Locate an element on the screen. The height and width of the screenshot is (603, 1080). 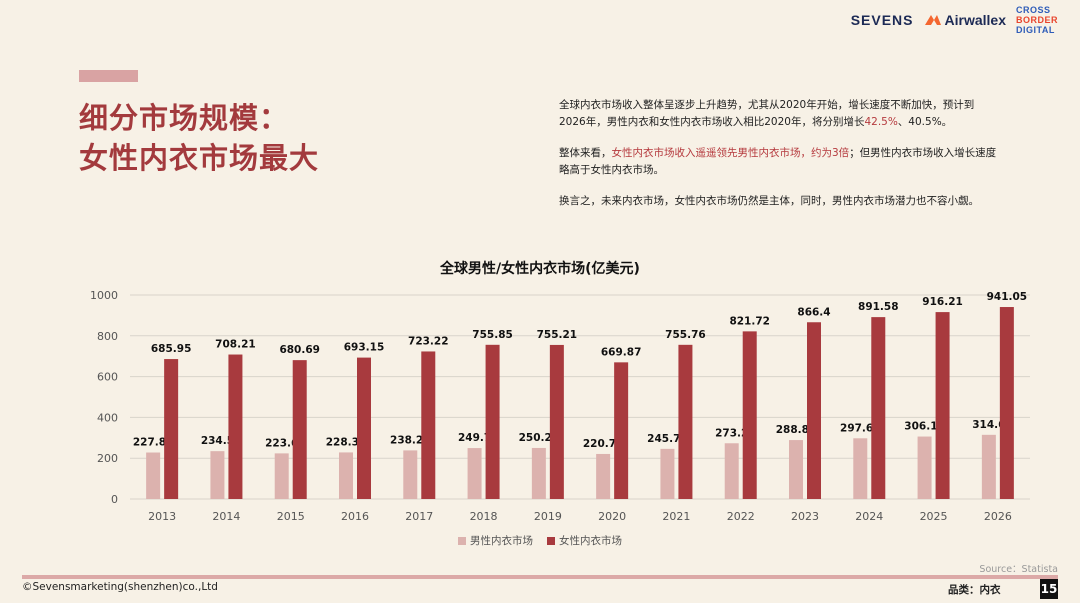
data-label-men: 223.6 is located at coordinates (281, 443).